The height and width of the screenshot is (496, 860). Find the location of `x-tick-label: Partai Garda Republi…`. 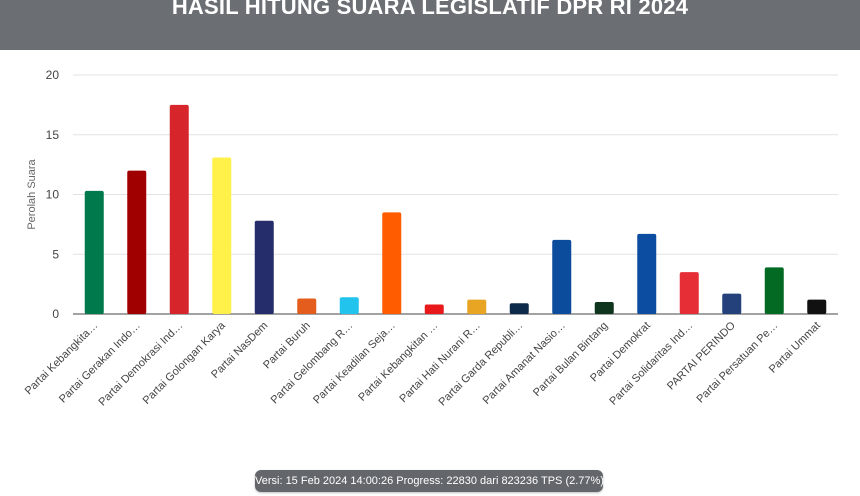

x-tick-label: Partai Garda Republi… is located at coordinates (480, 364).